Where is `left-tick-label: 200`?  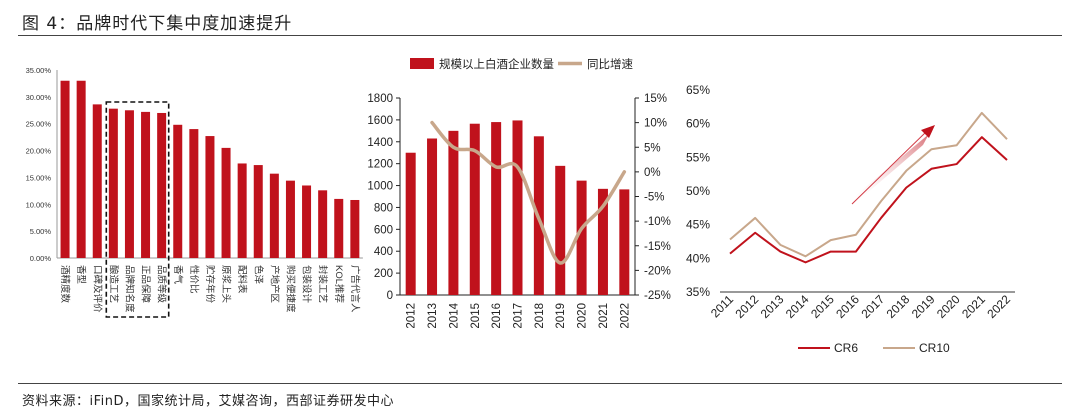
left-tick-label: 200 is located at coordinates (383, 274).